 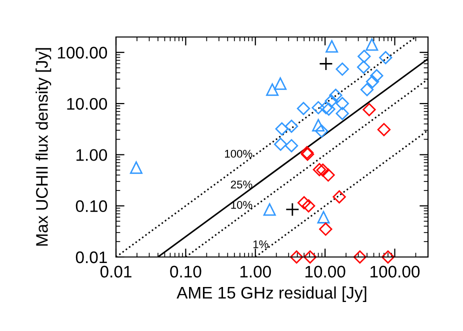 I want to click on y-tick-label: 10.00, so click(x=87, y=104).